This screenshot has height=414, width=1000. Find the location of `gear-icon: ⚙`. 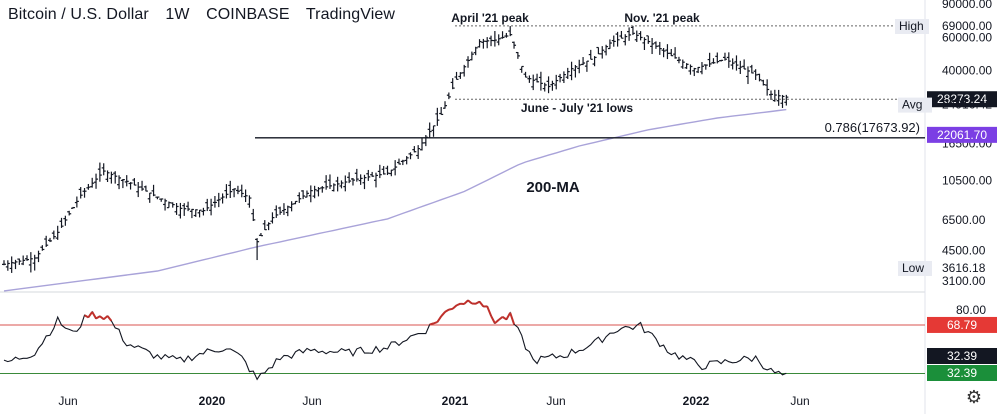

gear-icon: ⚙ is located at coordinates (973, 397).